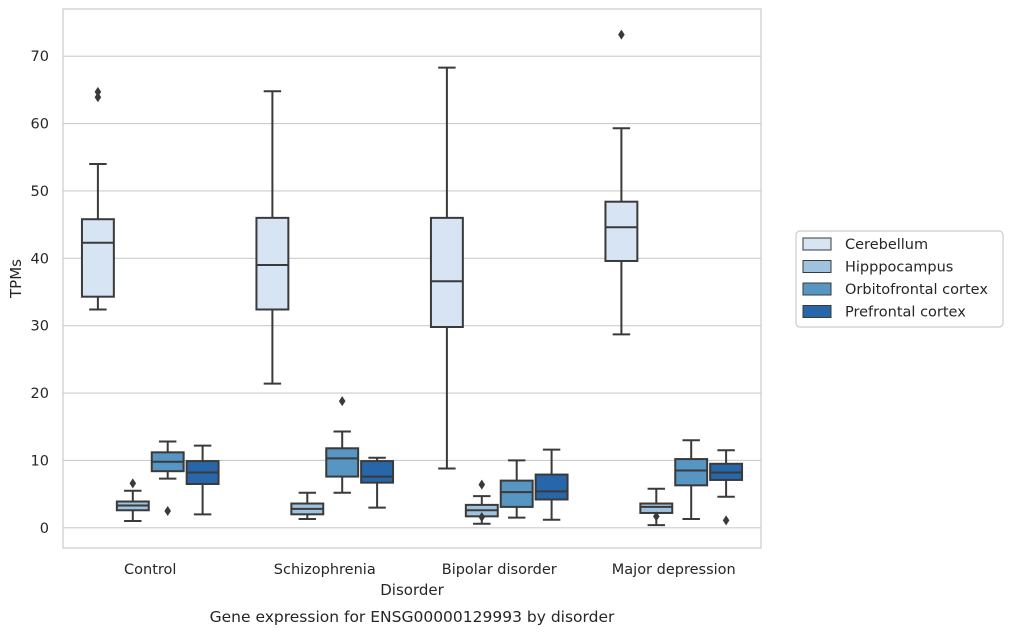  I want to click on y-axis-title: TPMs, so click(16, 279).